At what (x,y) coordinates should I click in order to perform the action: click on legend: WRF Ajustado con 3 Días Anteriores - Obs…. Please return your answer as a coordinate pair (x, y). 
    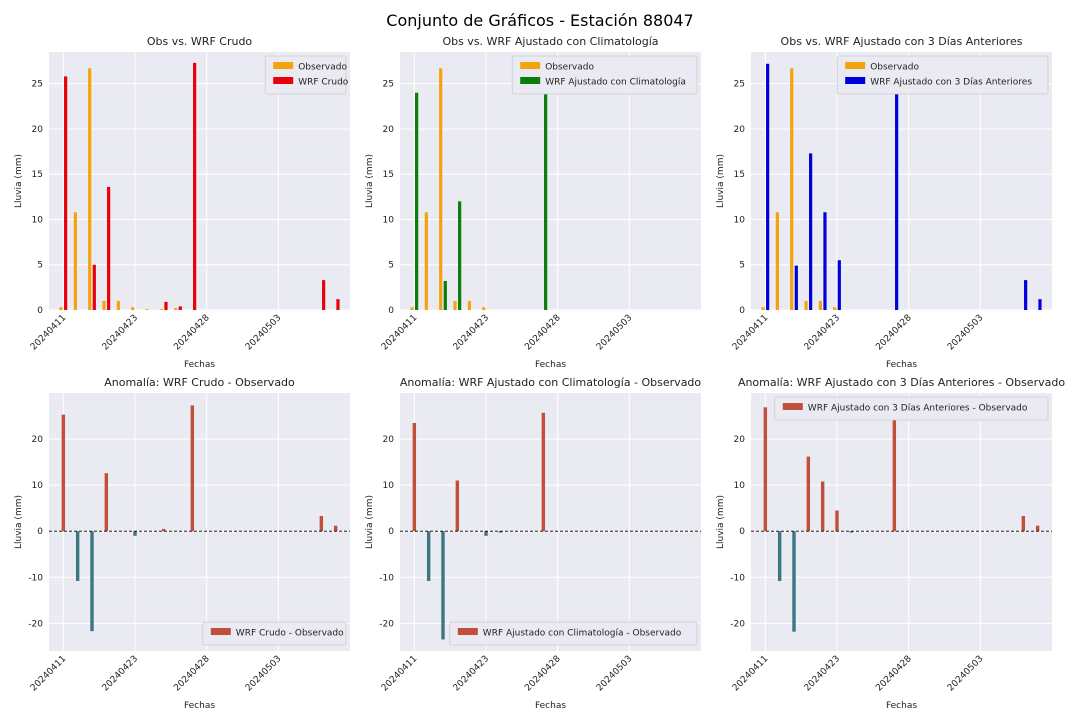
    Looking at the image, I should click on (911, 408).